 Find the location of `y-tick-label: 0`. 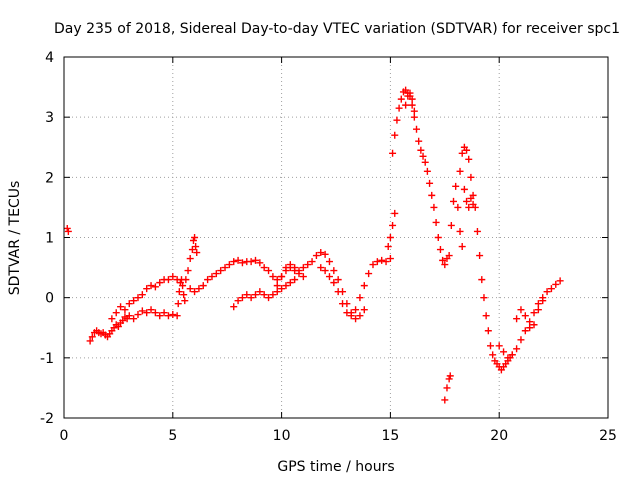

y-tick-label: 0 is located at coordinates (49, 299).